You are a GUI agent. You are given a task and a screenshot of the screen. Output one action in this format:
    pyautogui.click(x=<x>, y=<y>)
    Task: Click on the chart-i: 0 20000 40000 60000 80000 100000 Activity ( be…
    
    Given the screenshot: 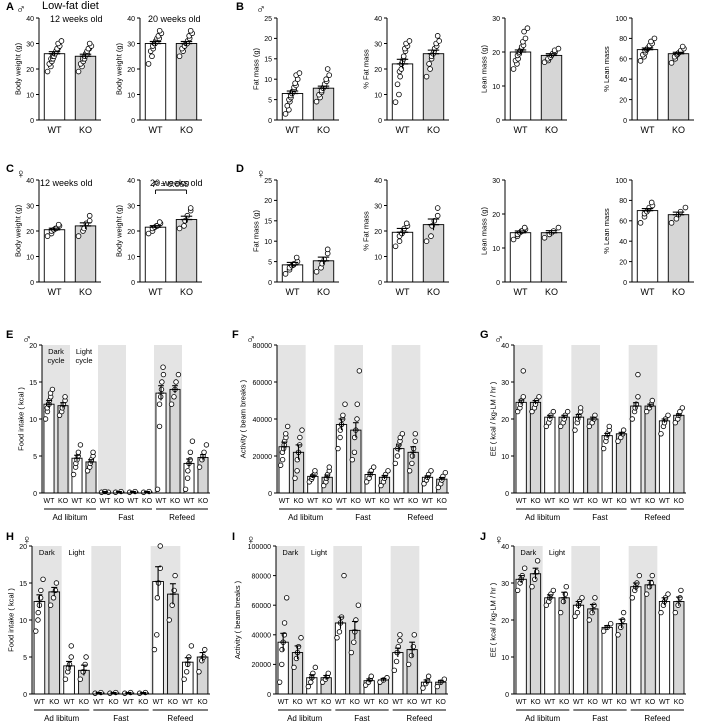 What is the action you would take?
    pyautogui.click(x=340, y=627)
    